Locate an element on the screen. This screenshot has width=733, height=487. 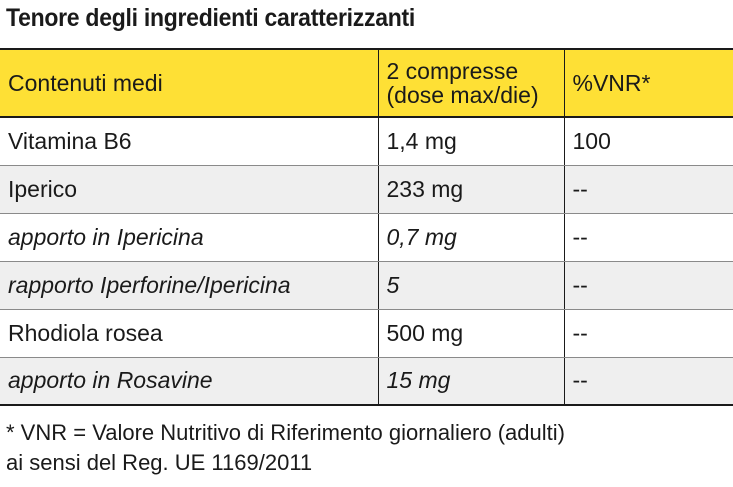
header-dose-line-2: (dose max/die) is located at coordinates (462, 95).